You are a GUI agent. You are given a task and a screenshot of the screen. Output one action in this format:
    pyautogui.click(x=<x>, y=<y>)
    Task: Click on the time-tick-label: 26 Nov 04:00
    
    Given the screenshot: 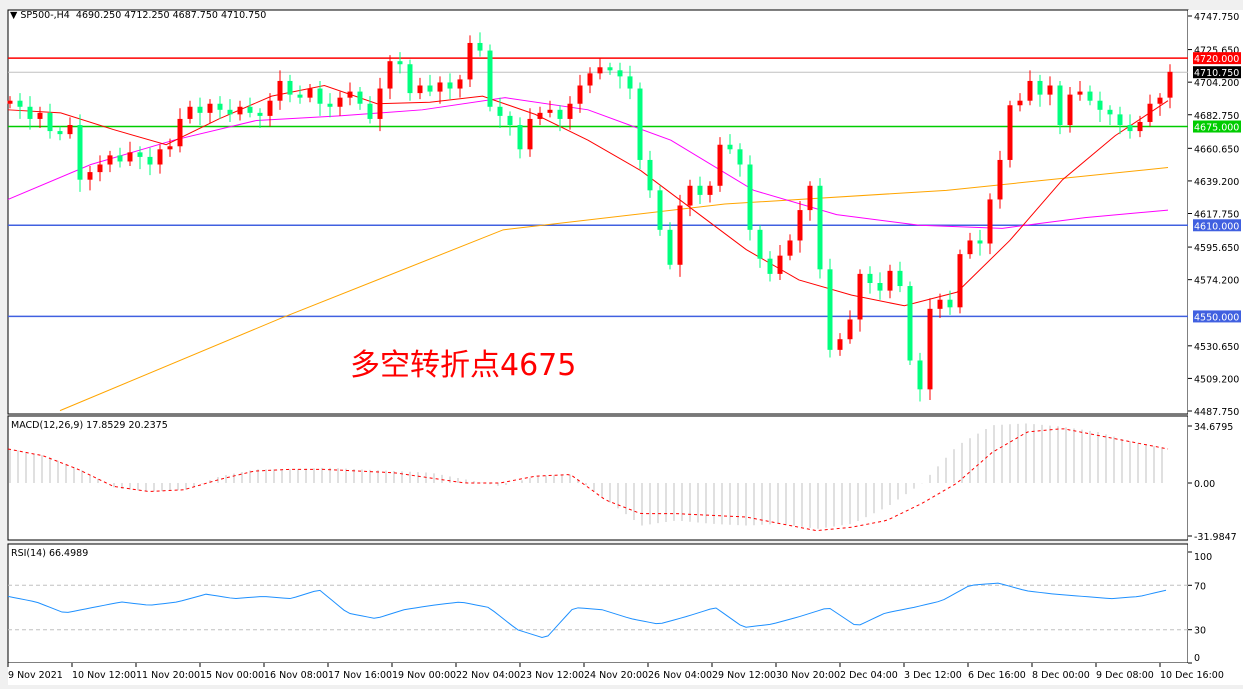 What is the action you would take?
    pyautogui.click(x=680, y=675)
    